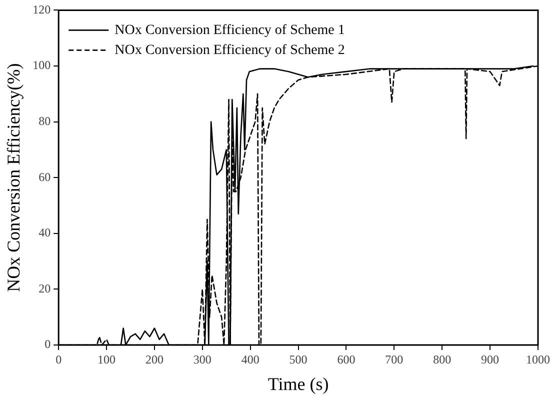 The width and height of the screenshot is (560, 400). I want to click on legend-label: NOx Conversion Efficiency of Scheme 1, so click(229, 30).